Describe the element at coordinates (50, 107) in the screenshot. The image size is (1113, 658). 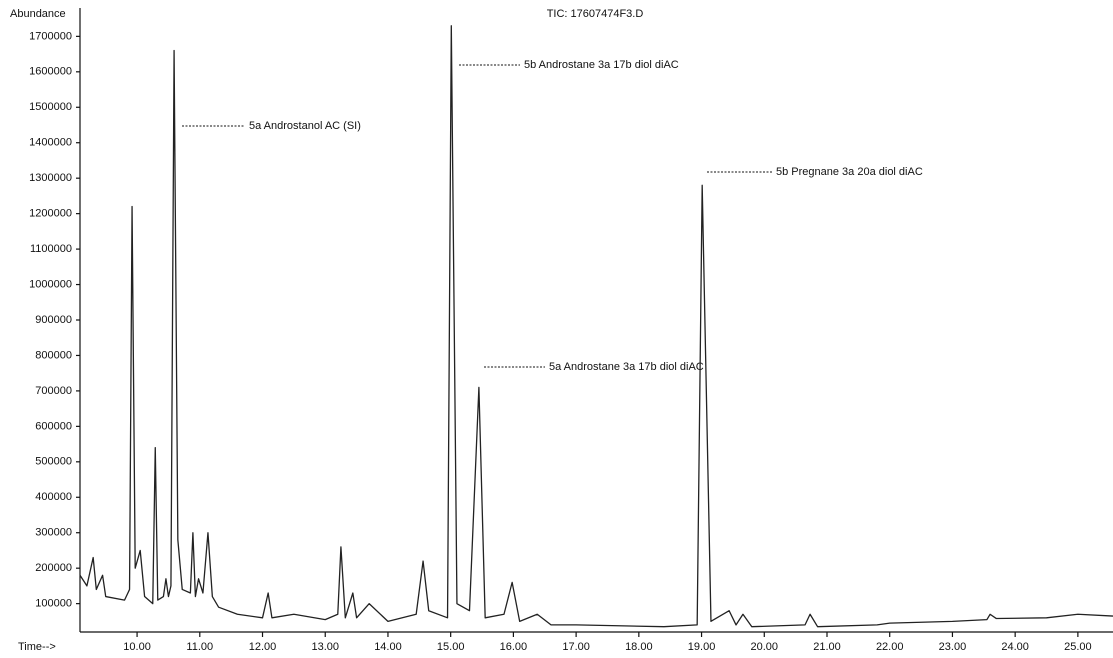
I see `y-tick-label: 1500000` at that location.